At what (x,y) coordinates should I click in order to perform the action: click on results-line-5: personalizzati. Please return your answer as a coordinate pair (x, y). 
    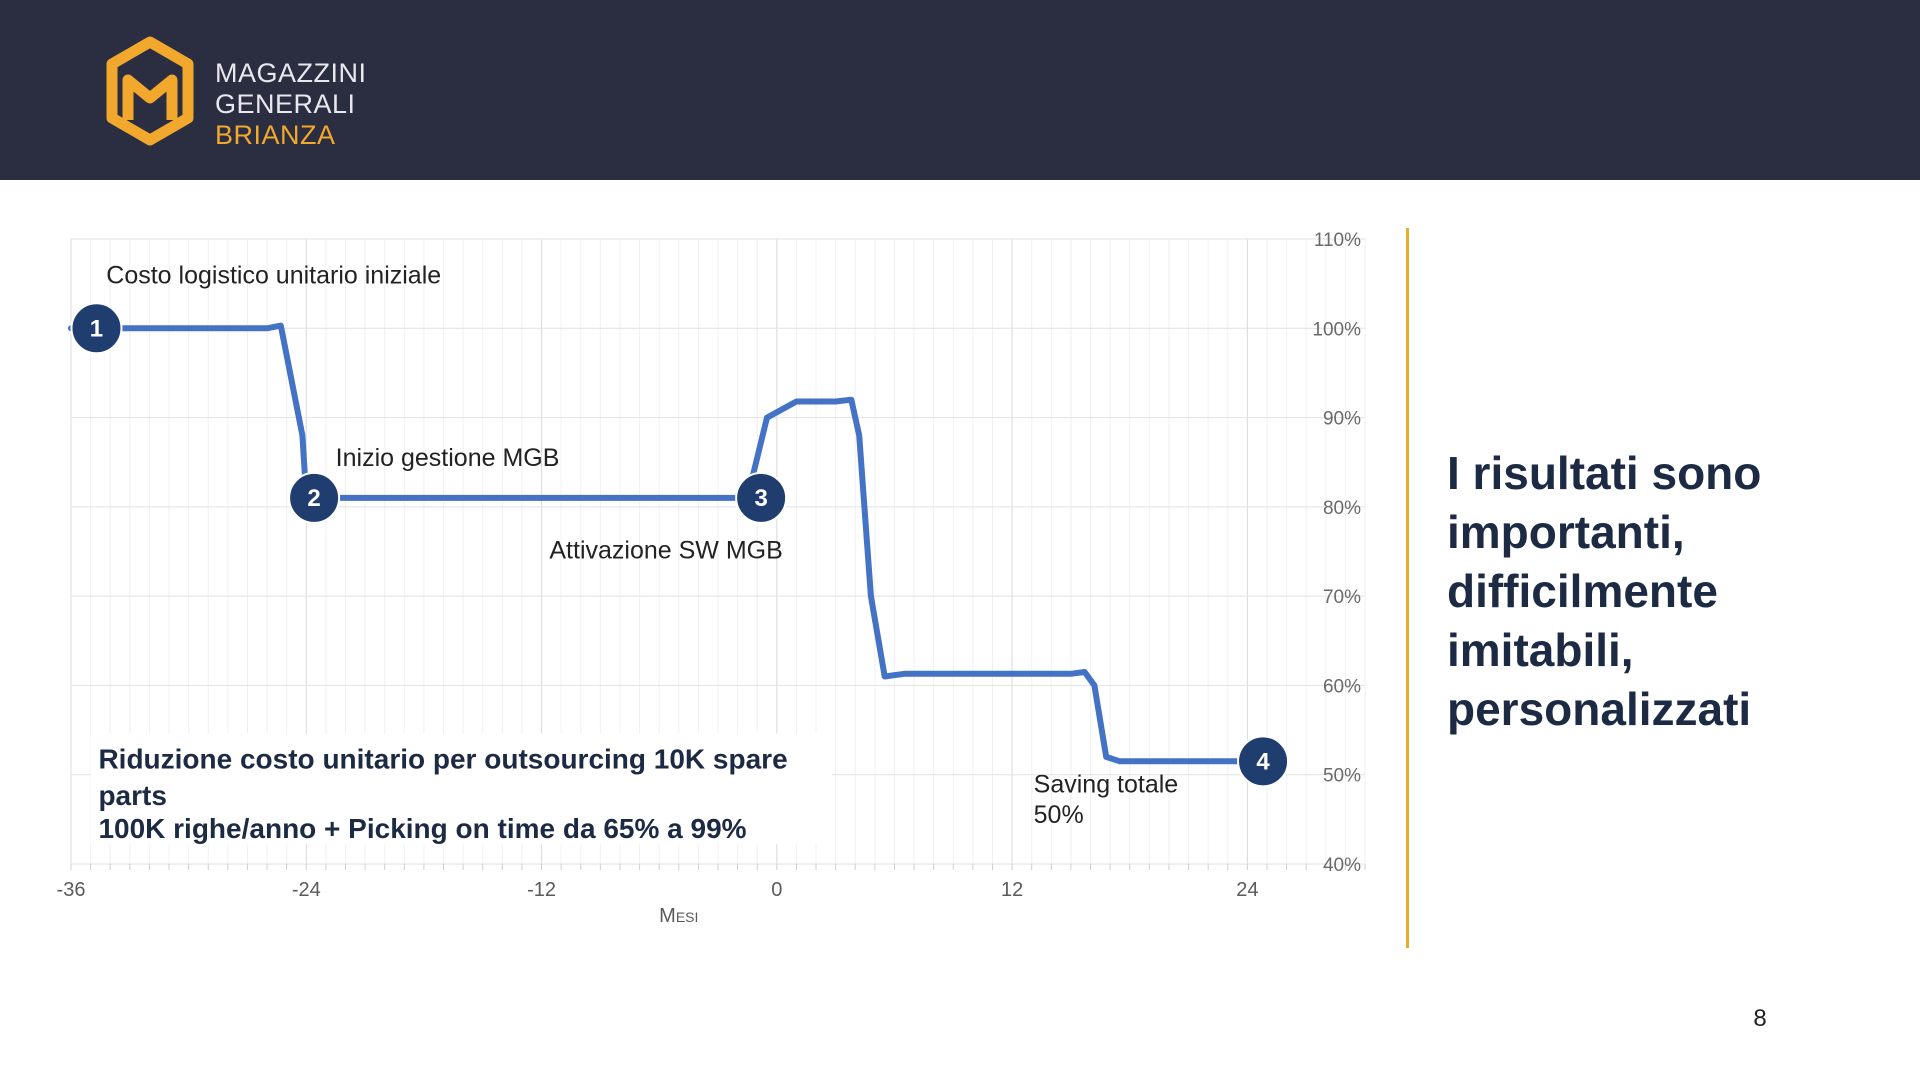
    Looking at the image, I should click on (1599, 709).